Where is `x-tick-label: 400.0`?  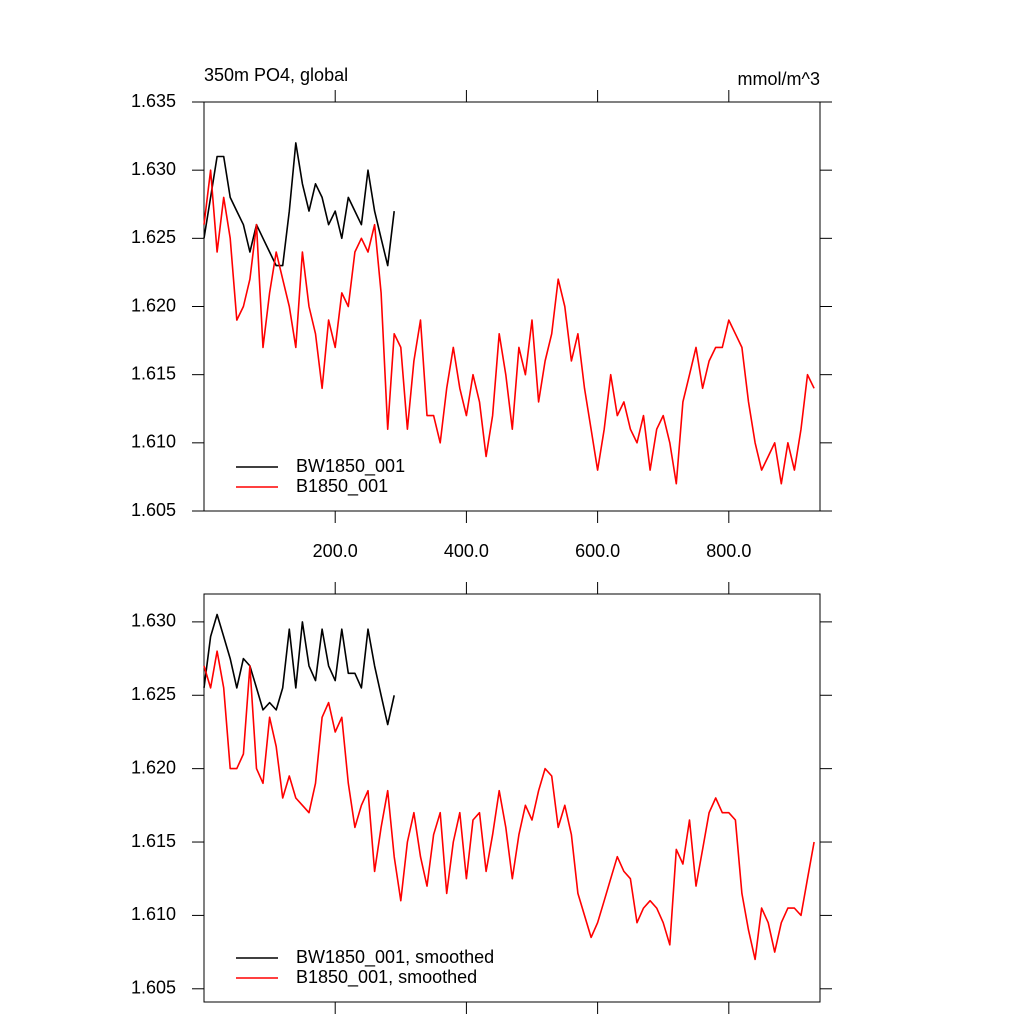
x-tick-label: 400.0 is located at coordinates (466, 551).